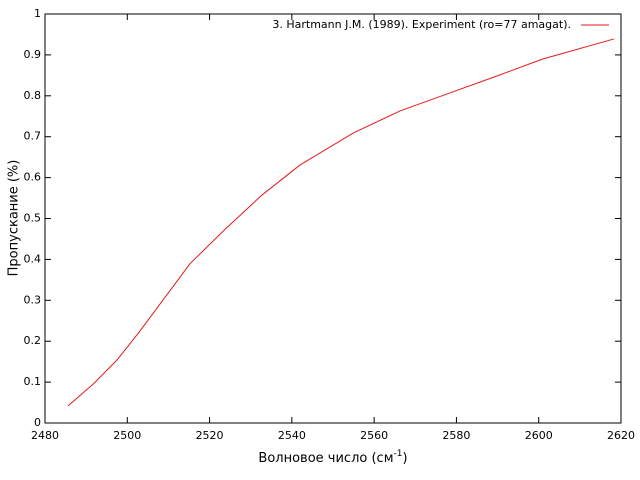  Describe the element at coordinates (33, 177) in the screenshot. I see `y-tick-label: 0.6` at that location.